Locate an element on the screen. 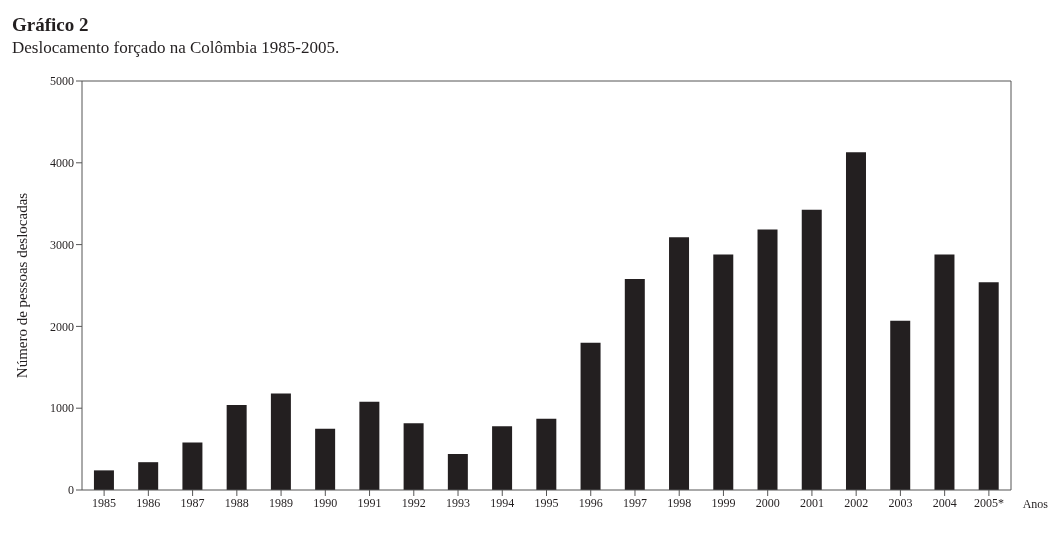 The height and width of the screenshot is (557, 1056). y-tick-label: 3000 is located at coordinates (62, 244).